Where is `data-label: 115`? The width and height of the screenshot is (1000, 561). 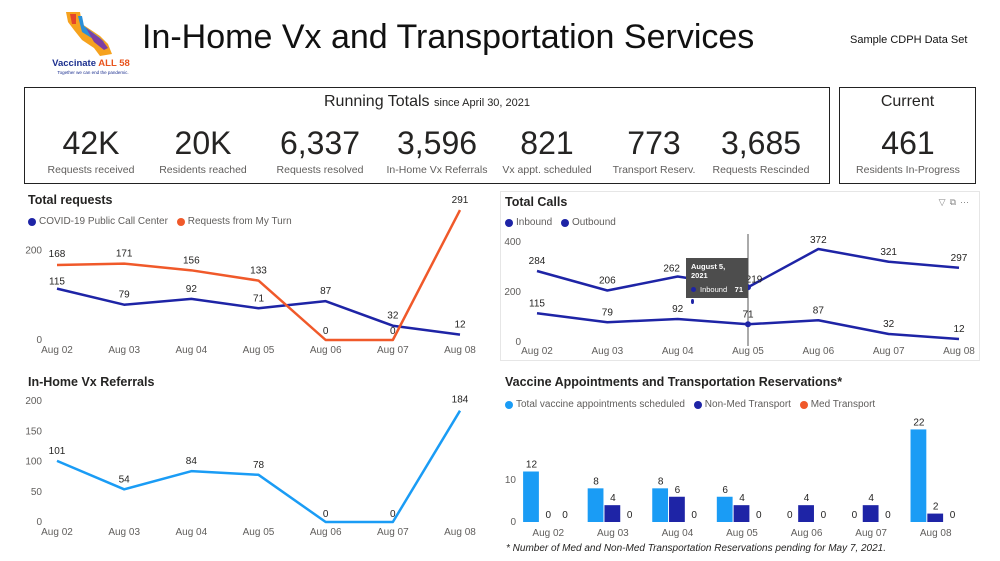
data-label: 115 is located at coordinates (57, 282).